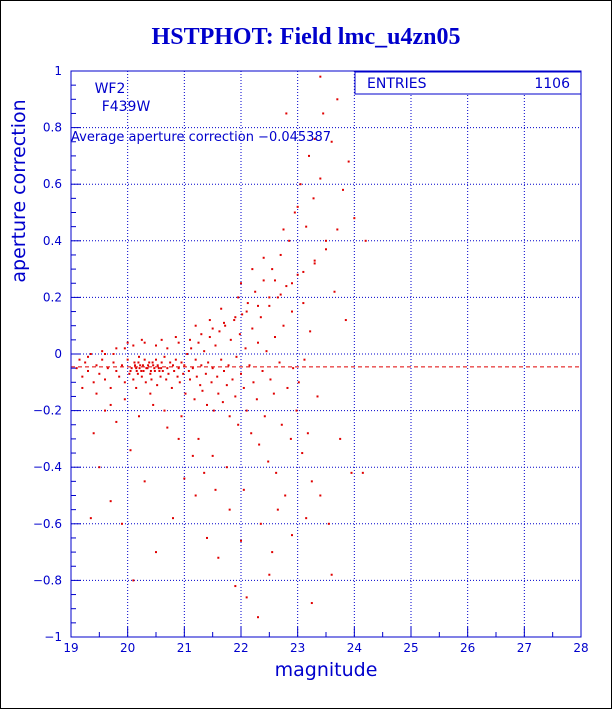 This screenshot has width=612, height=709. Describe the element at coordinates (47, 467) in the screenshot. I see `y-tick-label: −0.4` at that location.